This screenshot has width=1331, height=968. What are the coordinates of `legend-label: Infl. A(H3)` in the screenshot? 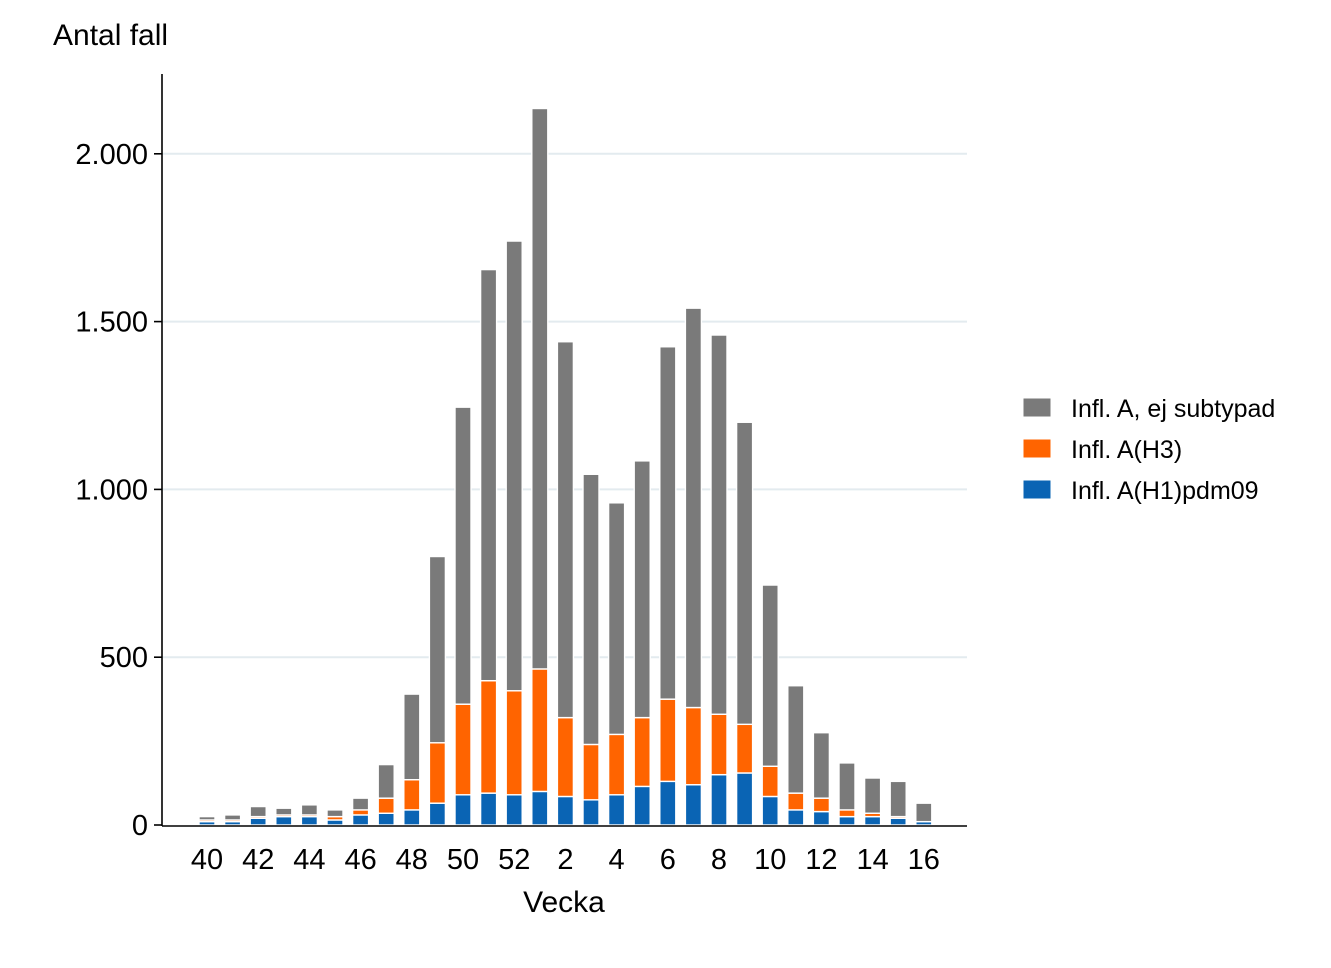 It's located at (1126, 450).